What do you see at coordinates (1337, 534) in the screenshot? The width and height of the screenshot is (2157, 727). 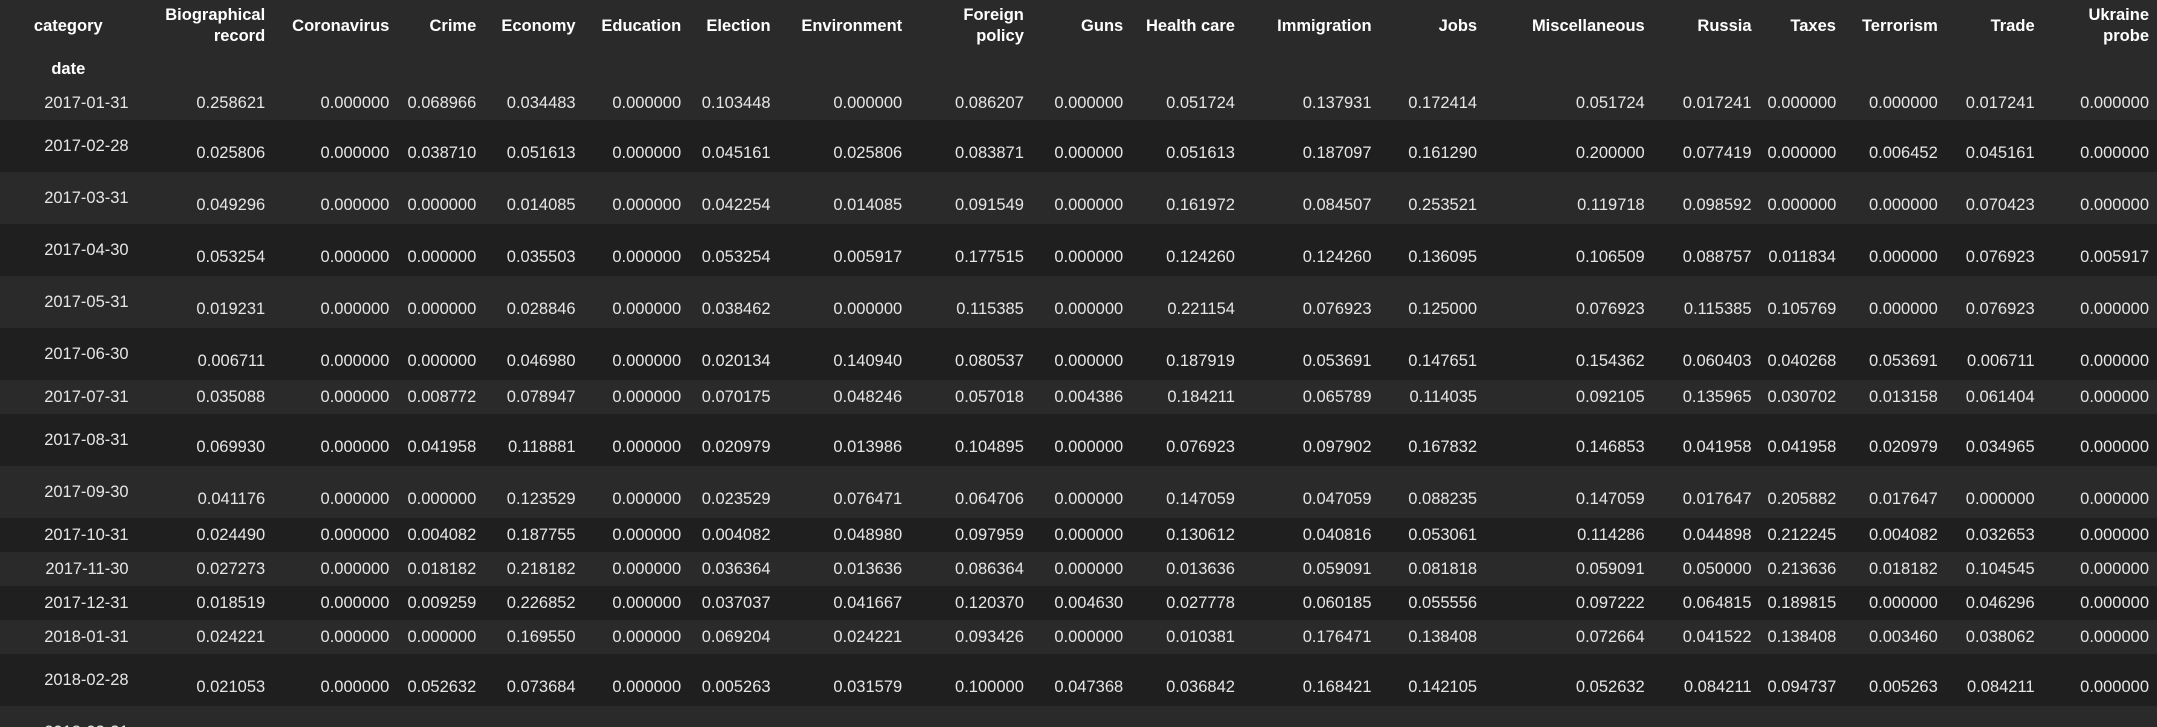 I see `cell-immigration: 0.040816` at bounding box center [1337, 534].